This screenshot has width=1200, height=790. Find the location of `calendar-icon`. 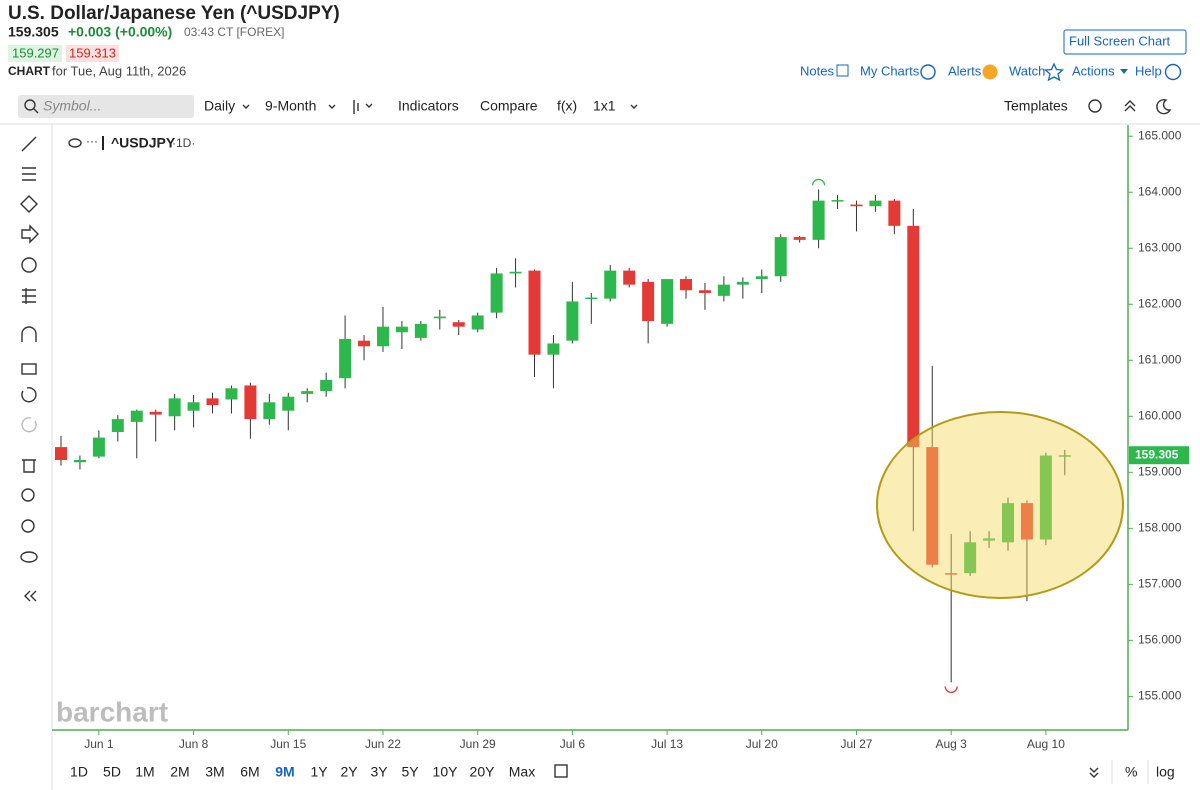

calendar-icon is located at coordinates (561, 771).